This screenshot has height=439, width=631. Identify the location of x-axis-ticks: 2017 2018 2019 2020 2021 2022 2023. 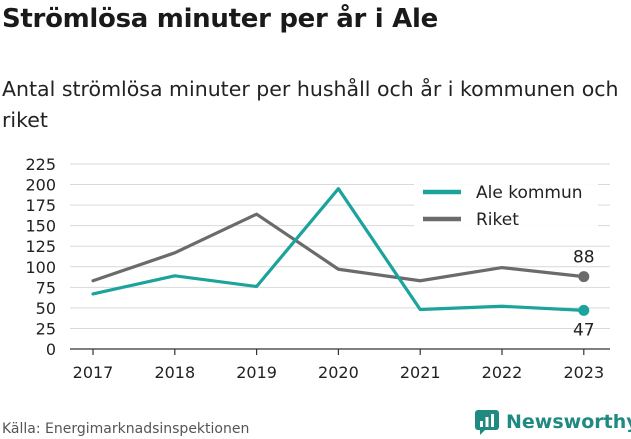
(338, 365).